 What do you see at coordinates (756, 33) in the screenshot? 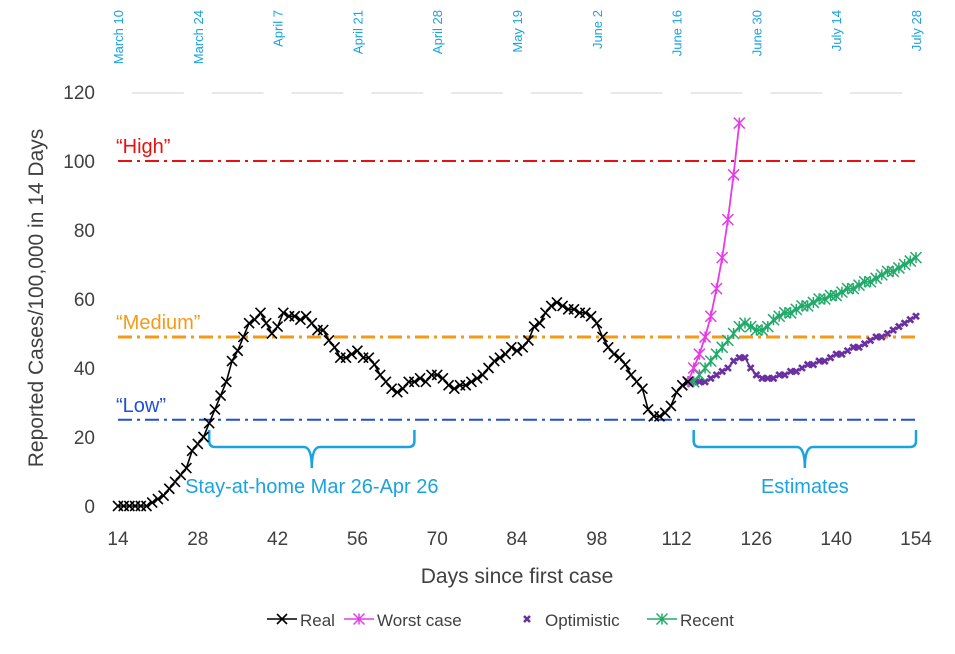
I see `date-label-june-30: June 30` at bounding box center [756, 33].